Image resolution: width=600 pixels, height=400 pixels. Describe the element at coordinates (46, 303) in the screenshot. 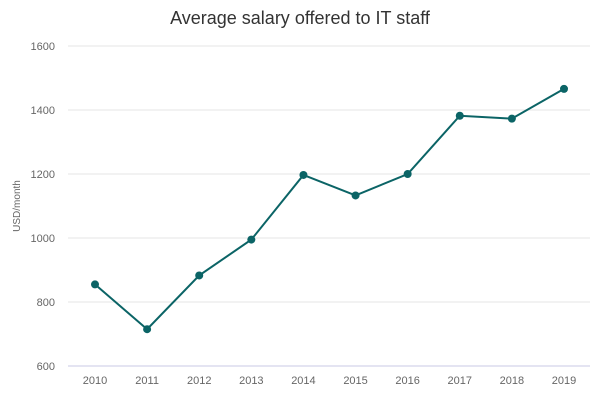

I see `y-tick-label: 800` at that location.